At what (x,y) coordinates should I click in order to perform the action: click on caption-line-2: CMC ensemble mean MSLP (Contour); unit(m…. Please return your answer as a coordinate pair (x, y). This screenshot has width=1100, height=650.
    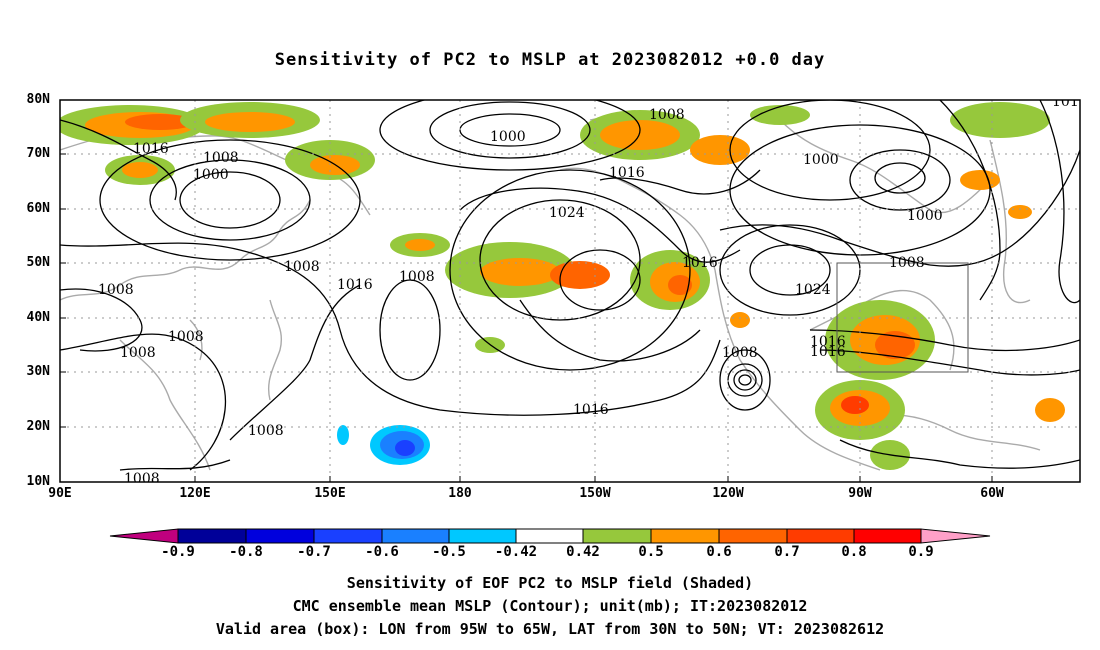
    Looking at the image, I should click on (550, 606).